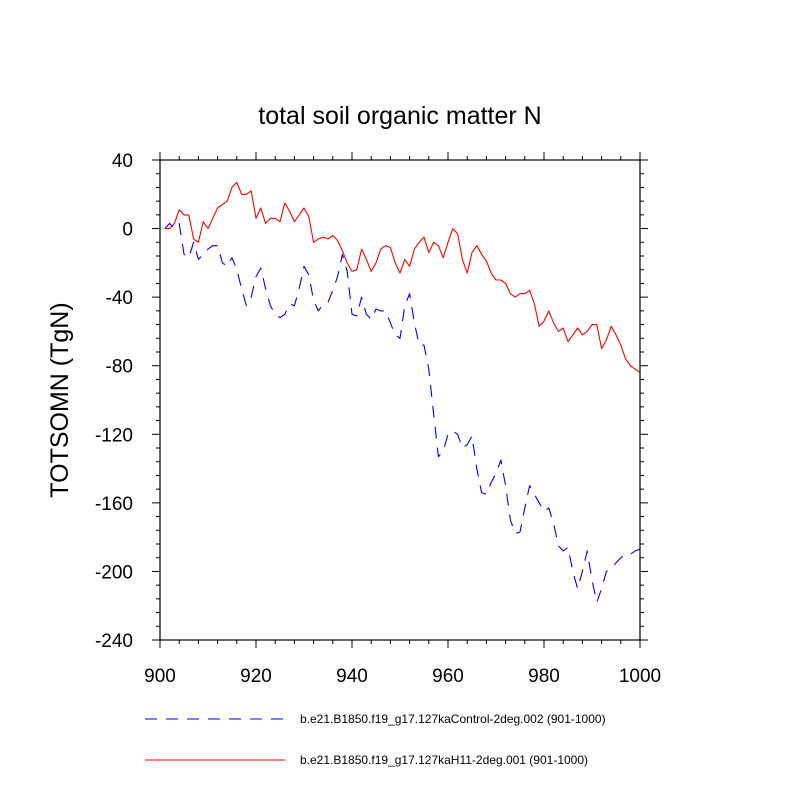 The width and height of the screenshot is (800, 800). What do you see at coordinates (114, 401) in the screenshot?
I see `y-tick-labels: 40 0 -40 -80 -120 -160 -200 -240` at bounding box center [114, 401].